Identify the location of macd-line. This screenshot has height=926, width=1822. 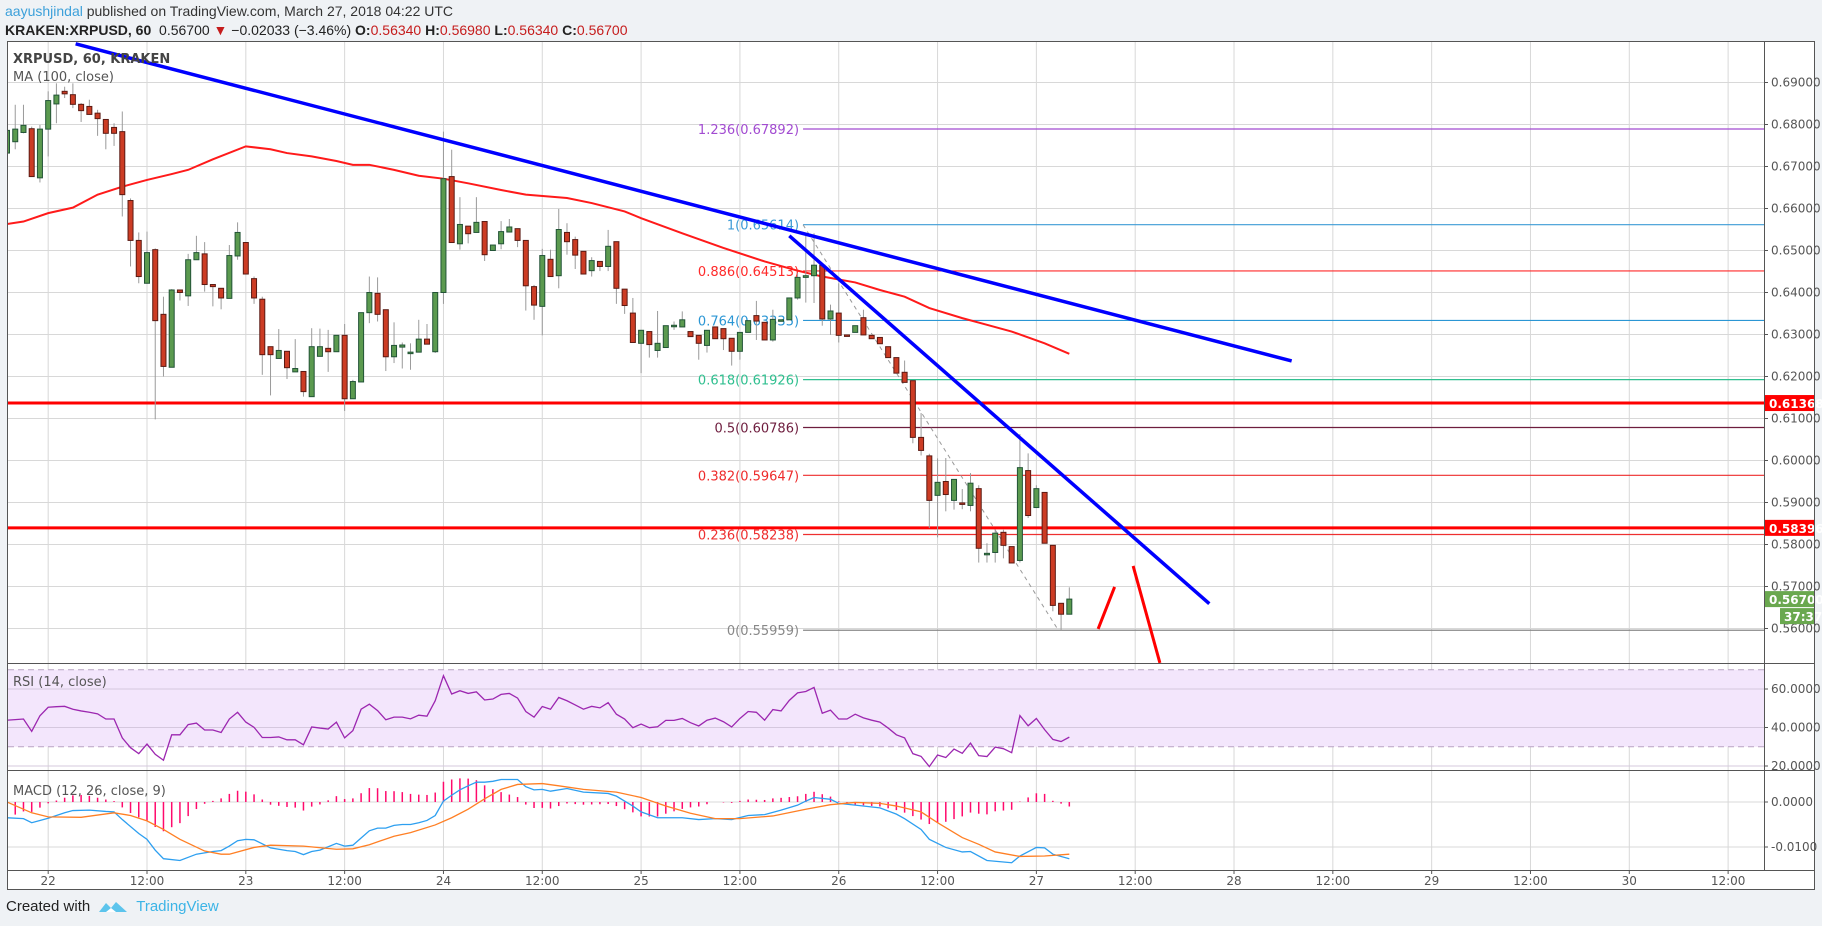
(539, 821).